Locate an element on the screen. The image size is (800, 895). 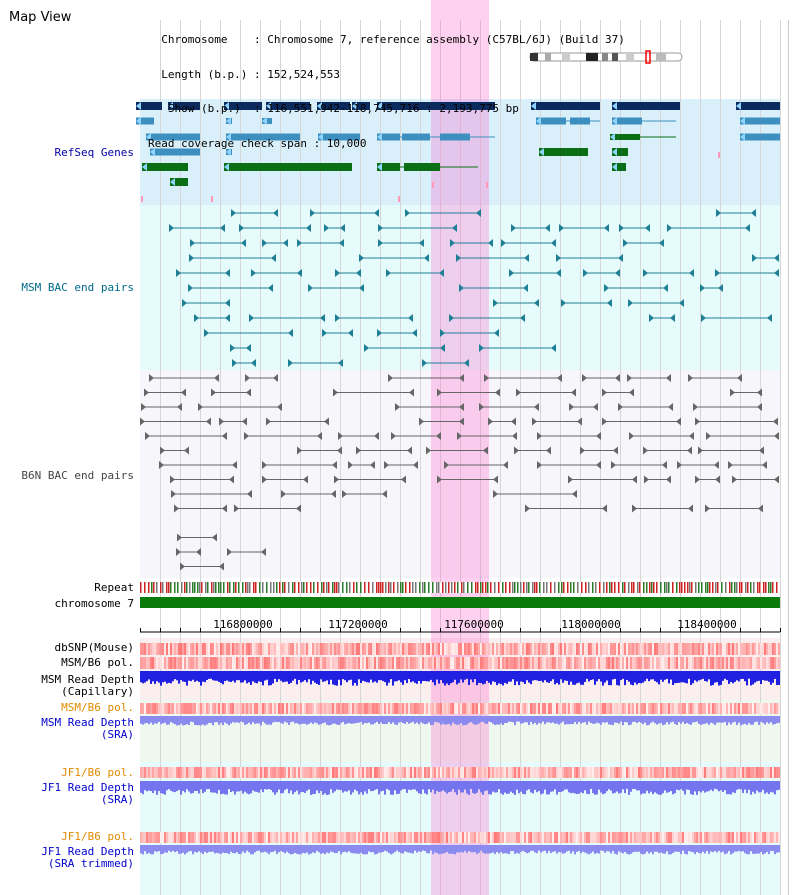
track-label-refseq: RefSeq Genes is located at coordinates (94, 152).